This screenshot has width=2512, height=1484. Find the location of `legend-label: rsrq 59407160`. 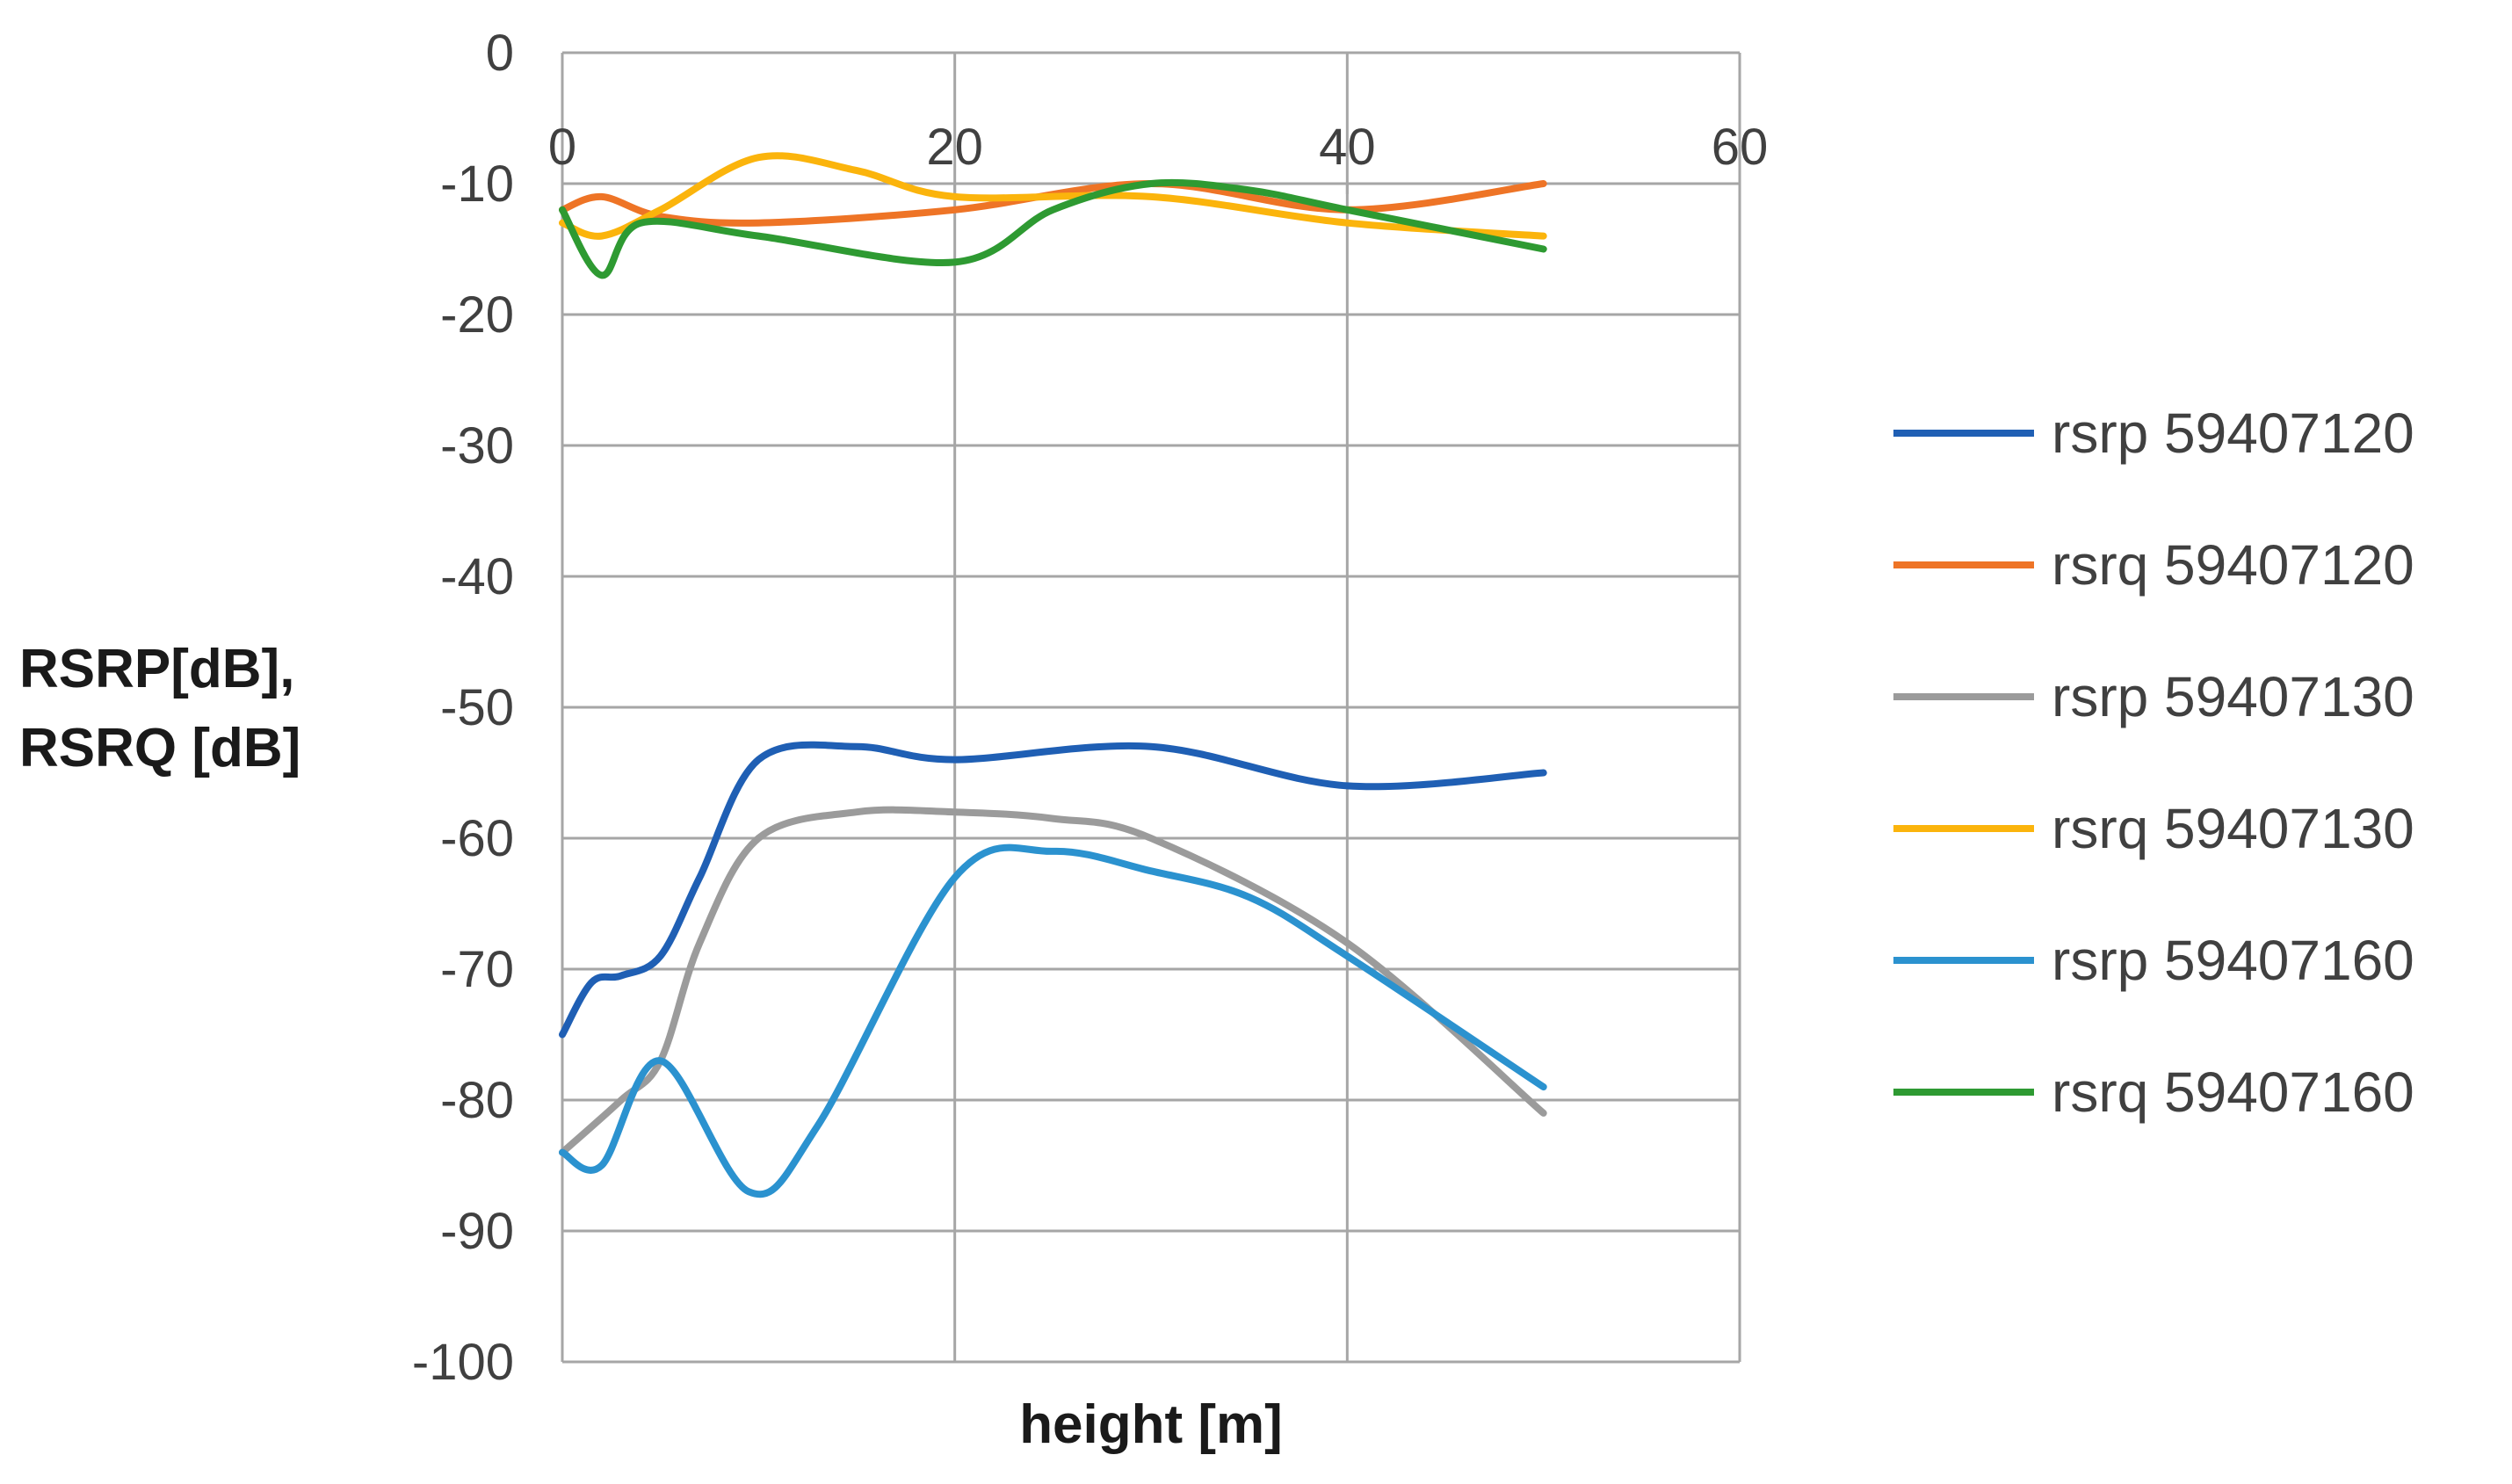

legend-label: rsrq 59407160 is located at coordinates (2233, 1093).